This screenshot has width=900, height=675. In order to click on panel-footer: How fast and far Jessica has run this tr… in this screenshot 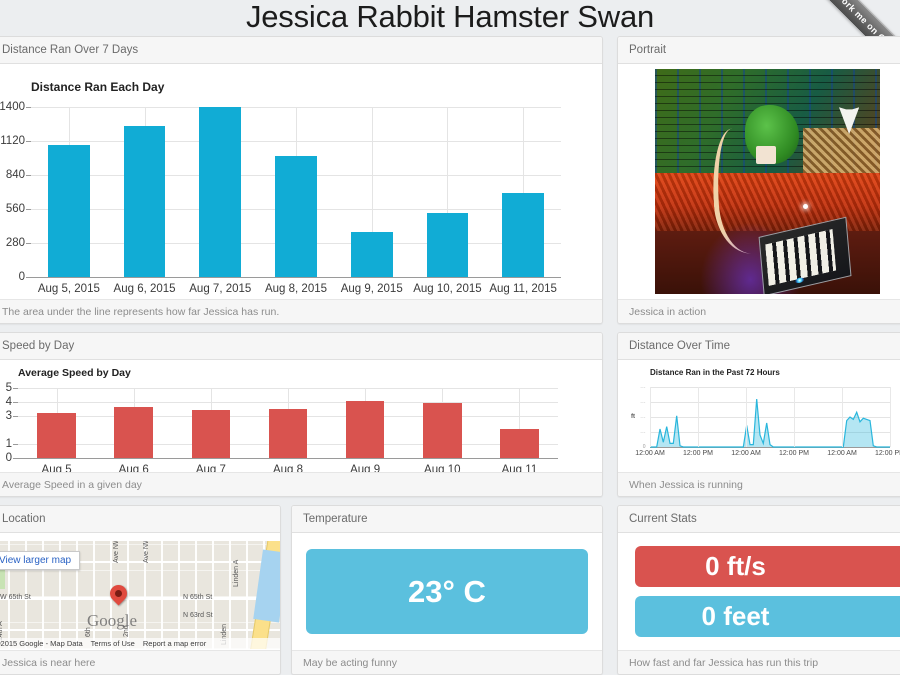, I will do `click(759, 662)`.